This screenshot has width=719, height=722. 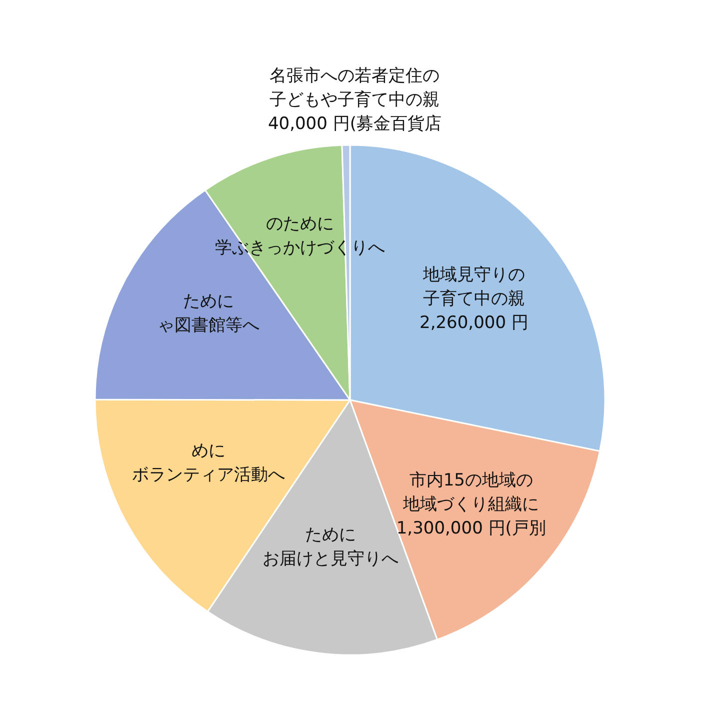 What do you see at coordinates (330, 558) in the screenshot?
I see `text: お届けと見守りへ` at bounding box center [330, 558].